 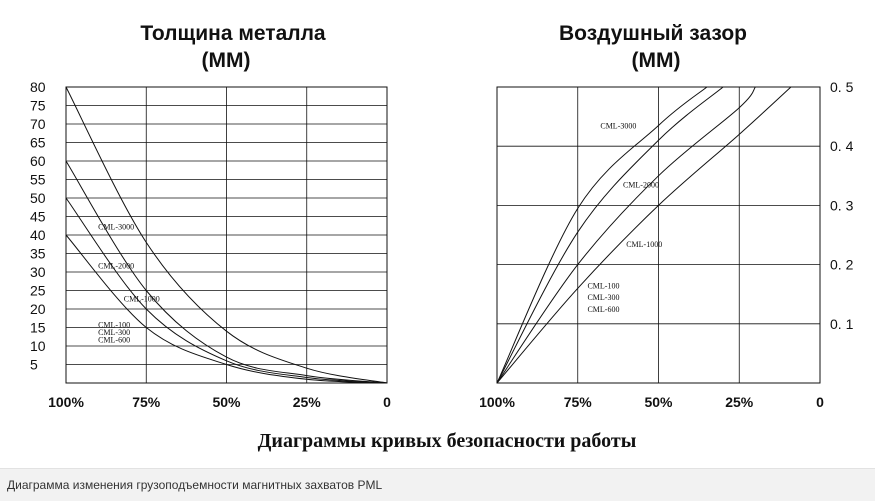 I want to click on y-tick-label: 50, so click(x=38, y=198).